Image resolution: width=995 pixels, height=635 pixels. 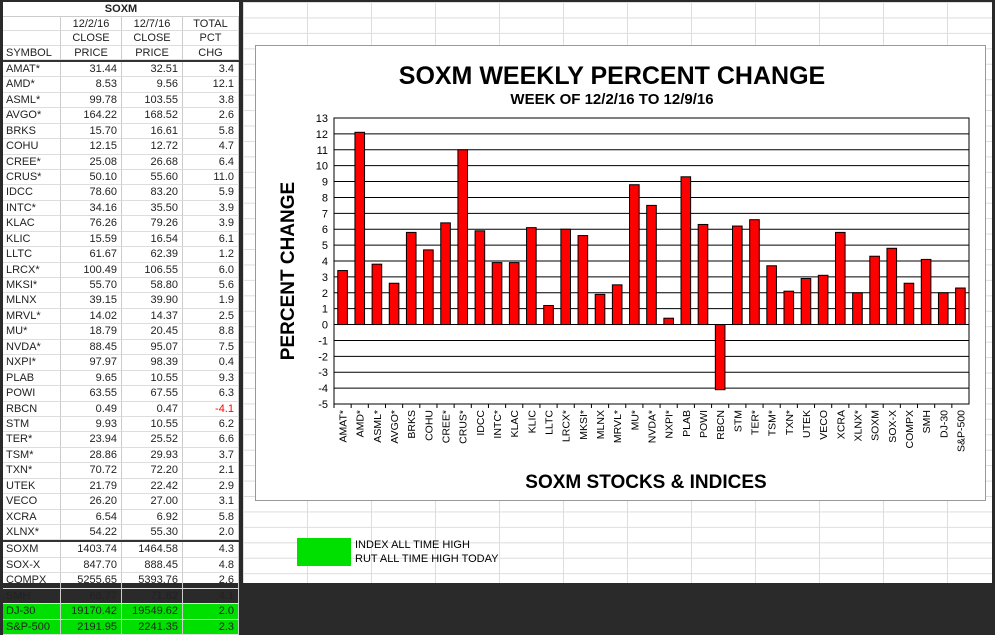 What do you see at coordinates (152, 100) in the screenshot?
I see `price-12-7-cell: 103.55` at bounding box center [152, 100].